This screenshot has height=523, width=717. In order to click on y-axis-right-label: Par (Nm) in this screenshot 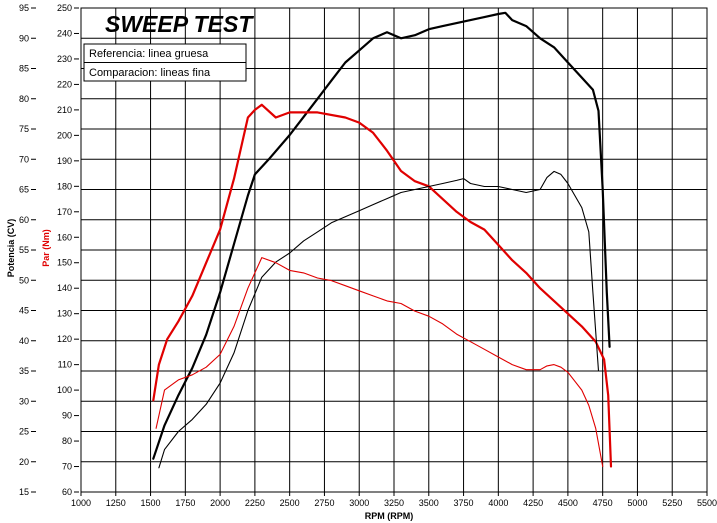, I will do `click(46, 248)`.